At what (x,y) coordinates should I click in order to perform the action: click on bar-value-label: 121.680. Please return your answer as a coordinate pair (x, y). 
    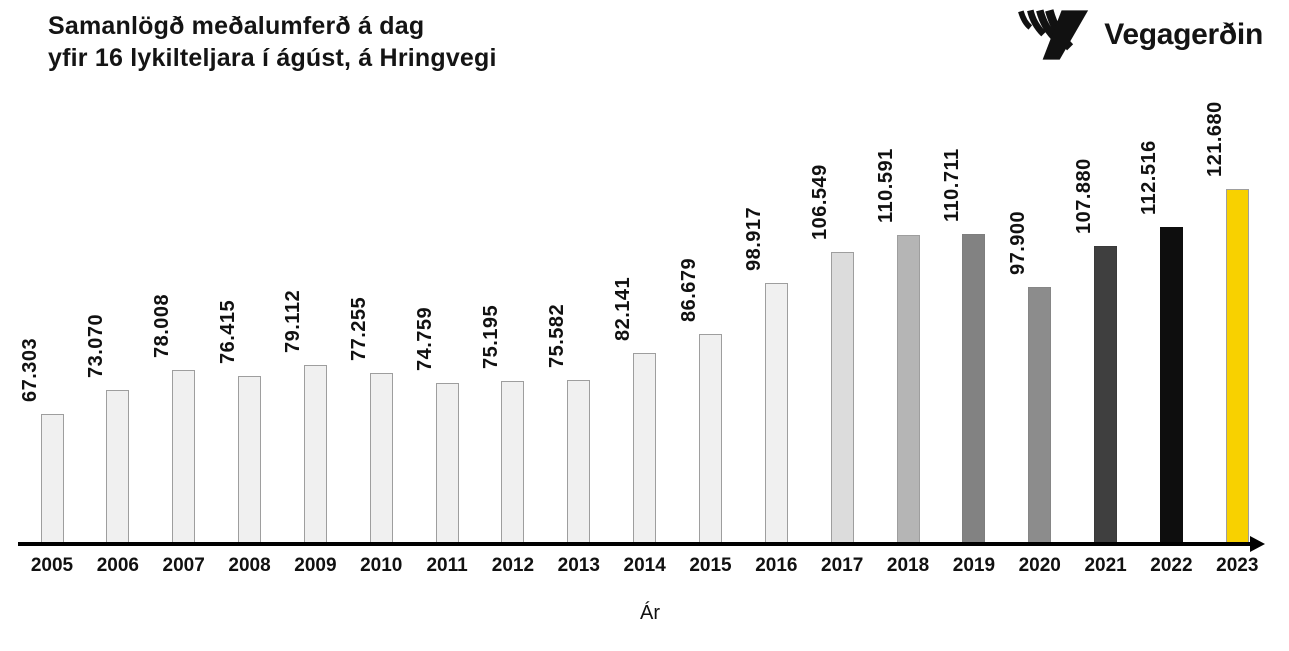
    Looking at the image, I should click on (1215, 139).